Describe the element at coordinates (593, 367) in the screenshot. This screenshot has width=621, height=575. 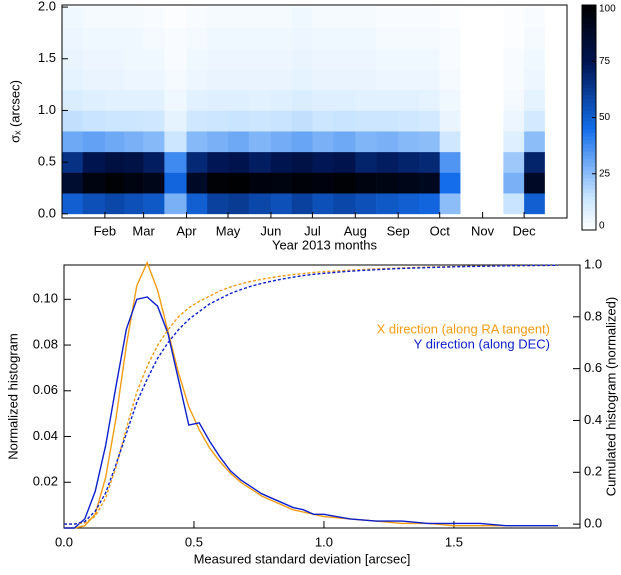
I see `y2-tick-label: 0.6` at that location.